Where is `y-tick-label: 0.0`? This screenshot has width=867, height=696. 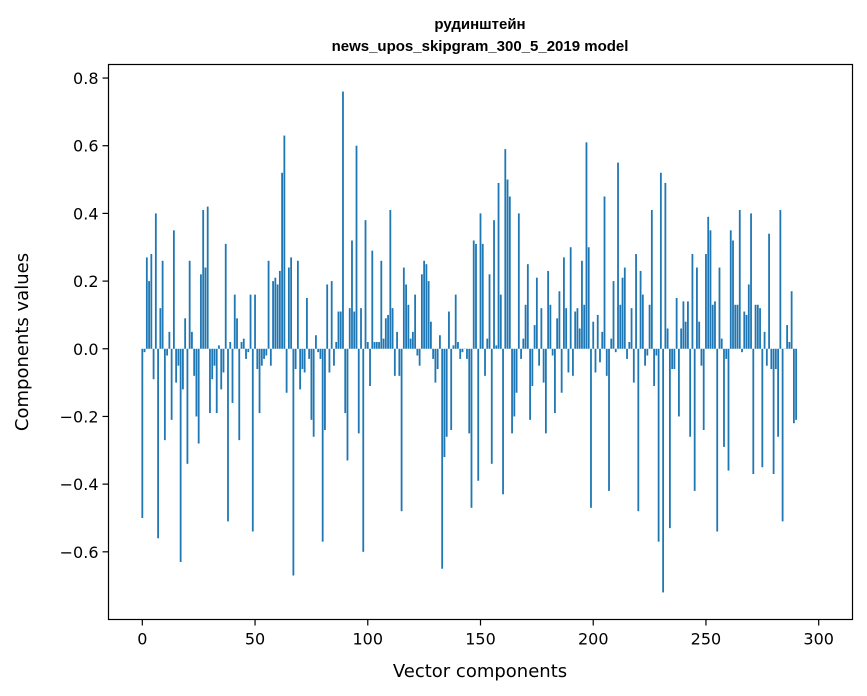
y-tick-label: 0.0 is located at coordinates (85, 349).